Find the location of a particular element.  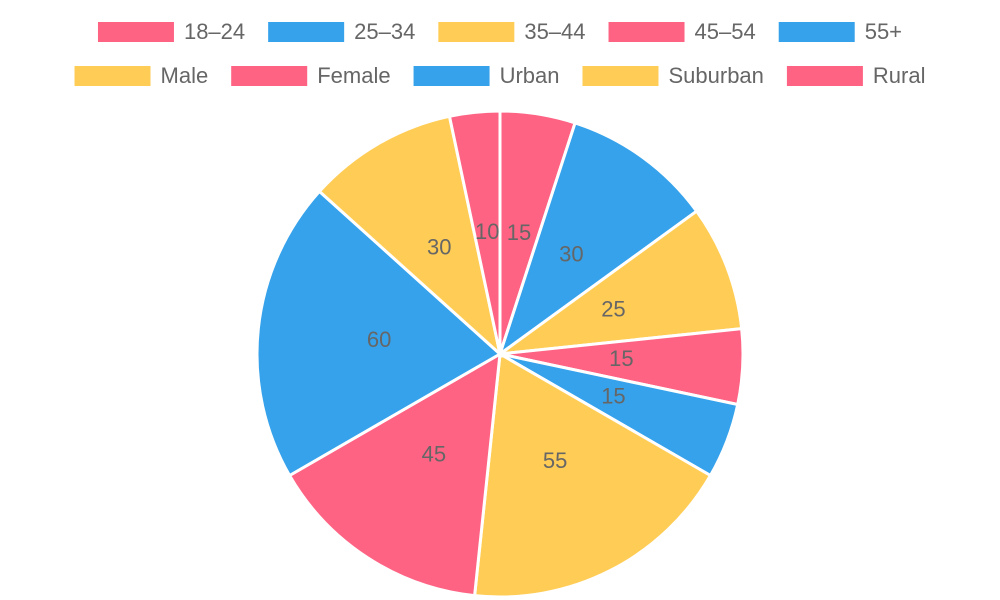

legend-label: 35–44 is located at coordinates (554, 31).